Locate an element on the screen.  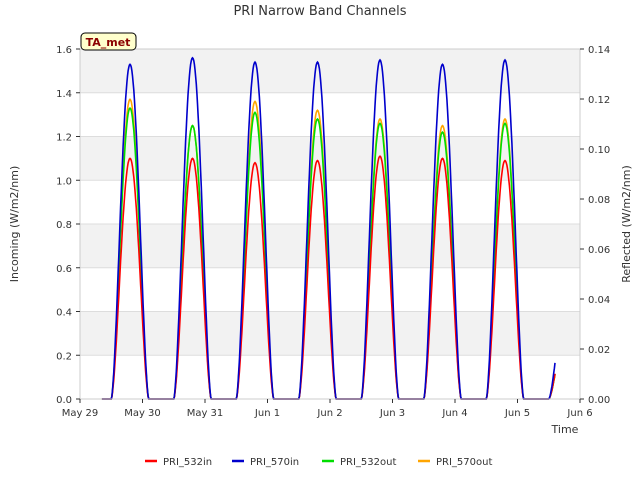
x-tick-label: Jun 2 is located at coordinates (329, 413).